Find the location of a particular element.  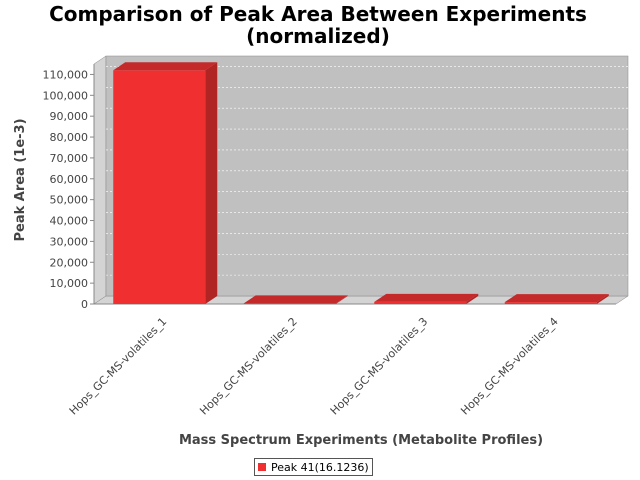

x-tick-label: Hops_GC-MS-volatiles_4 is located at coordinates (509, 366).